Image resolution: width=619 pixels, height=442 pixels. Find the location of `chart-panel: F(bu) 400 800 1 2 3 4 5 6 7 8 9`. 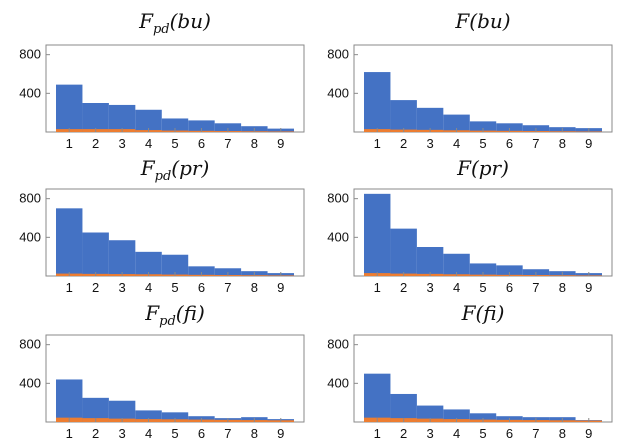

chart-panel: F(bu) 400 800 1 2 3 4 5 6 7 8 9 is located at coordinates (470, 80).